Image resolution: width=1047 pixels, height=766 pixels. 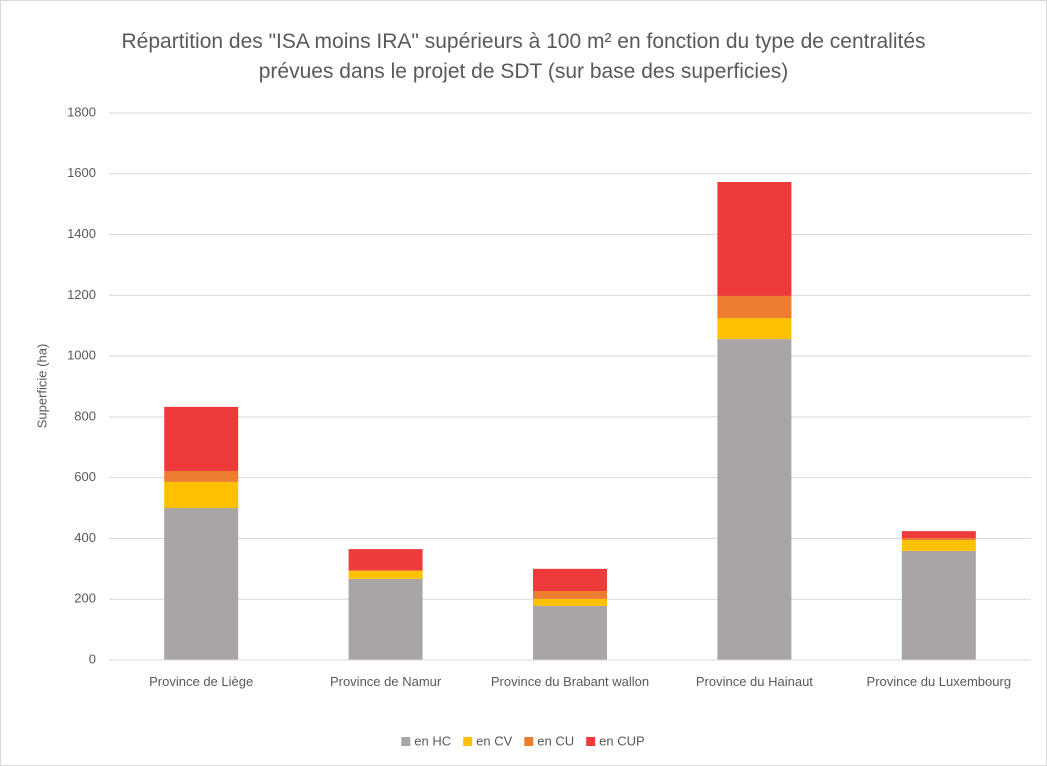 I want to click on y-tick-label: 1200, so click(x=81, y=294).